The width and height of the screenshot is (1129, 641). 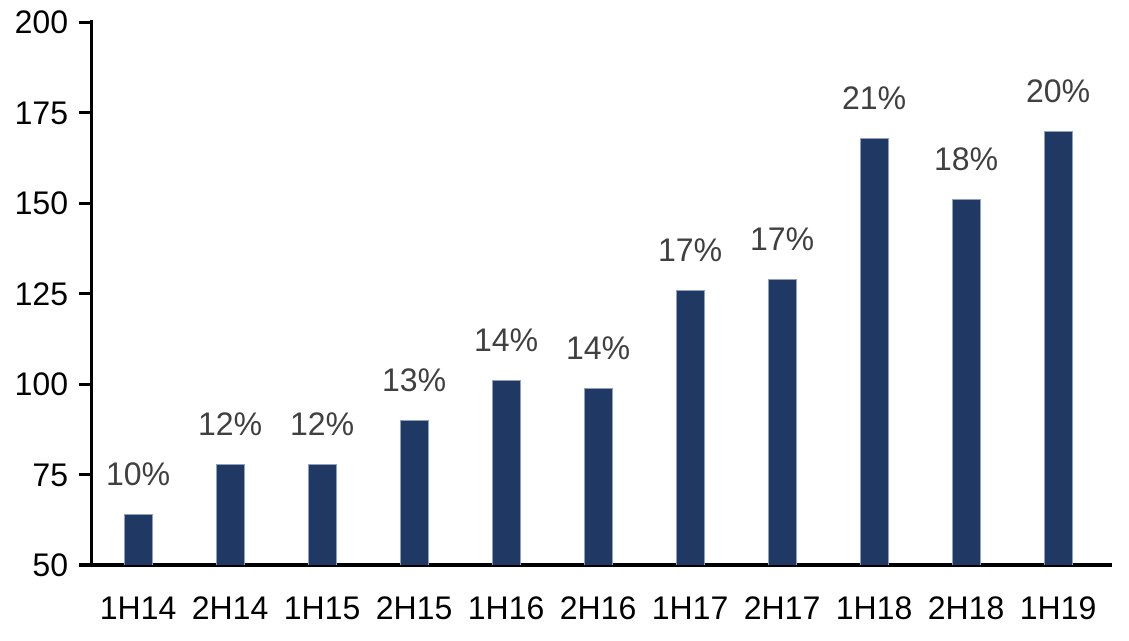 What do you see at coordinates (50, 565) in the screenshot?
I see `y-axis-tick-label: 50` at bounding box center [50, 565].